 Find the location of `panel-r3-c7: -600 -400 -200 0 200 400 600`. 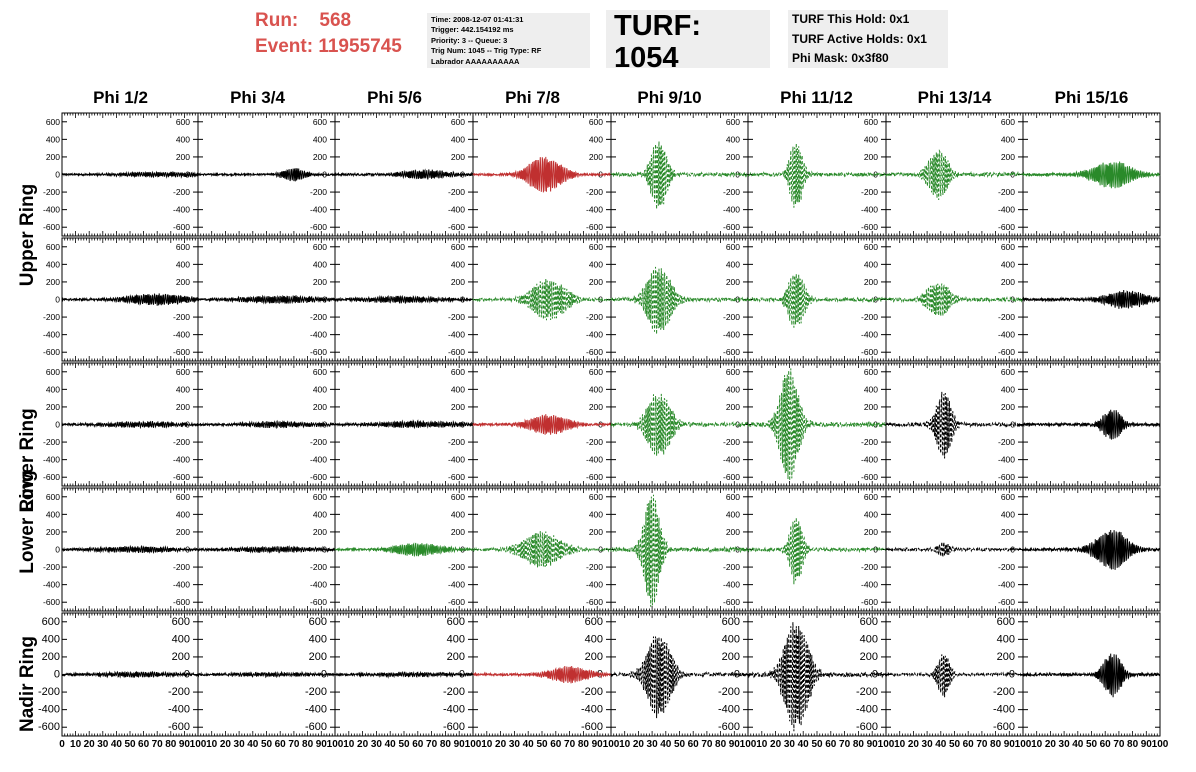

panel-r3-c7: -600 -400 -200 0 200 400 600 is located at coordinates (954, 424).